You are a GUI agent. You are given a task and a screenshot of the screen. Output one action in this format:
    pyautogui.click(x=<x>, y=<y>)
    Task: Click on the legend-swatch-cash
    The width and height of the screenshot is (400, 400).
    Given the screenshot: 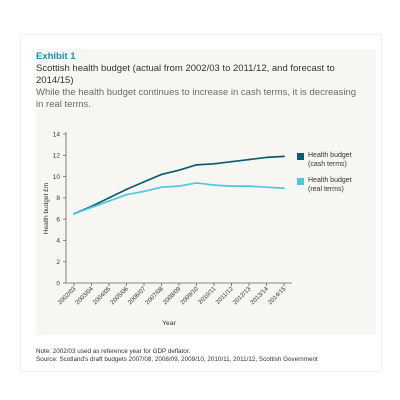 What is the action you would take?
    pyautogui.click(x=300, y=156)
    